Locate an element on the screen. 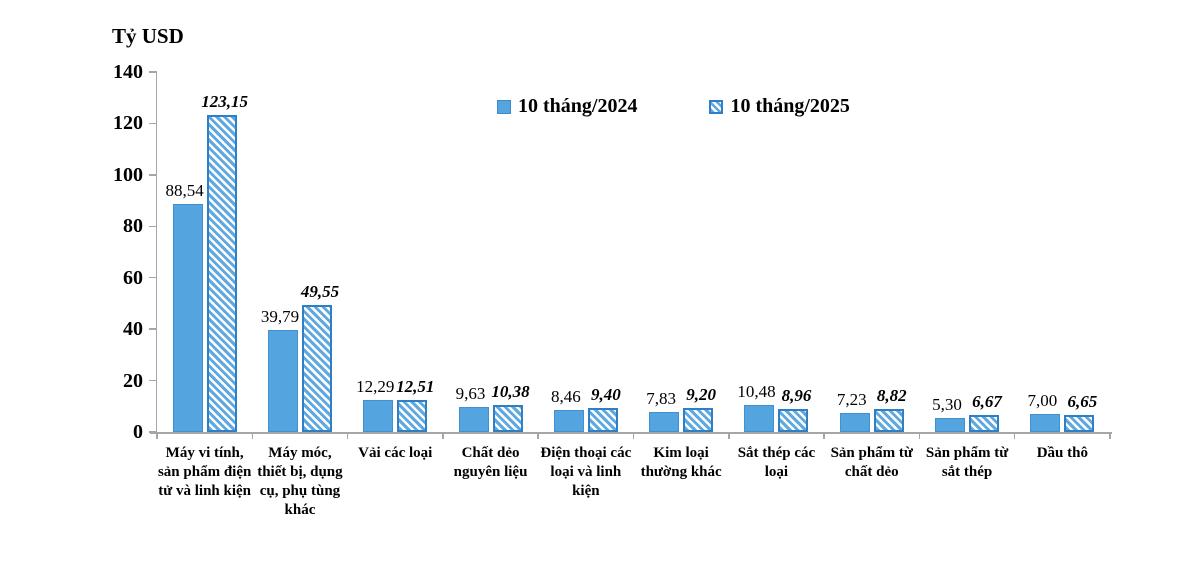 Image resolution: width=1200 pixels, height=586 pixels. value-label-2024: 5,30 is located at coordinates (947, 405).